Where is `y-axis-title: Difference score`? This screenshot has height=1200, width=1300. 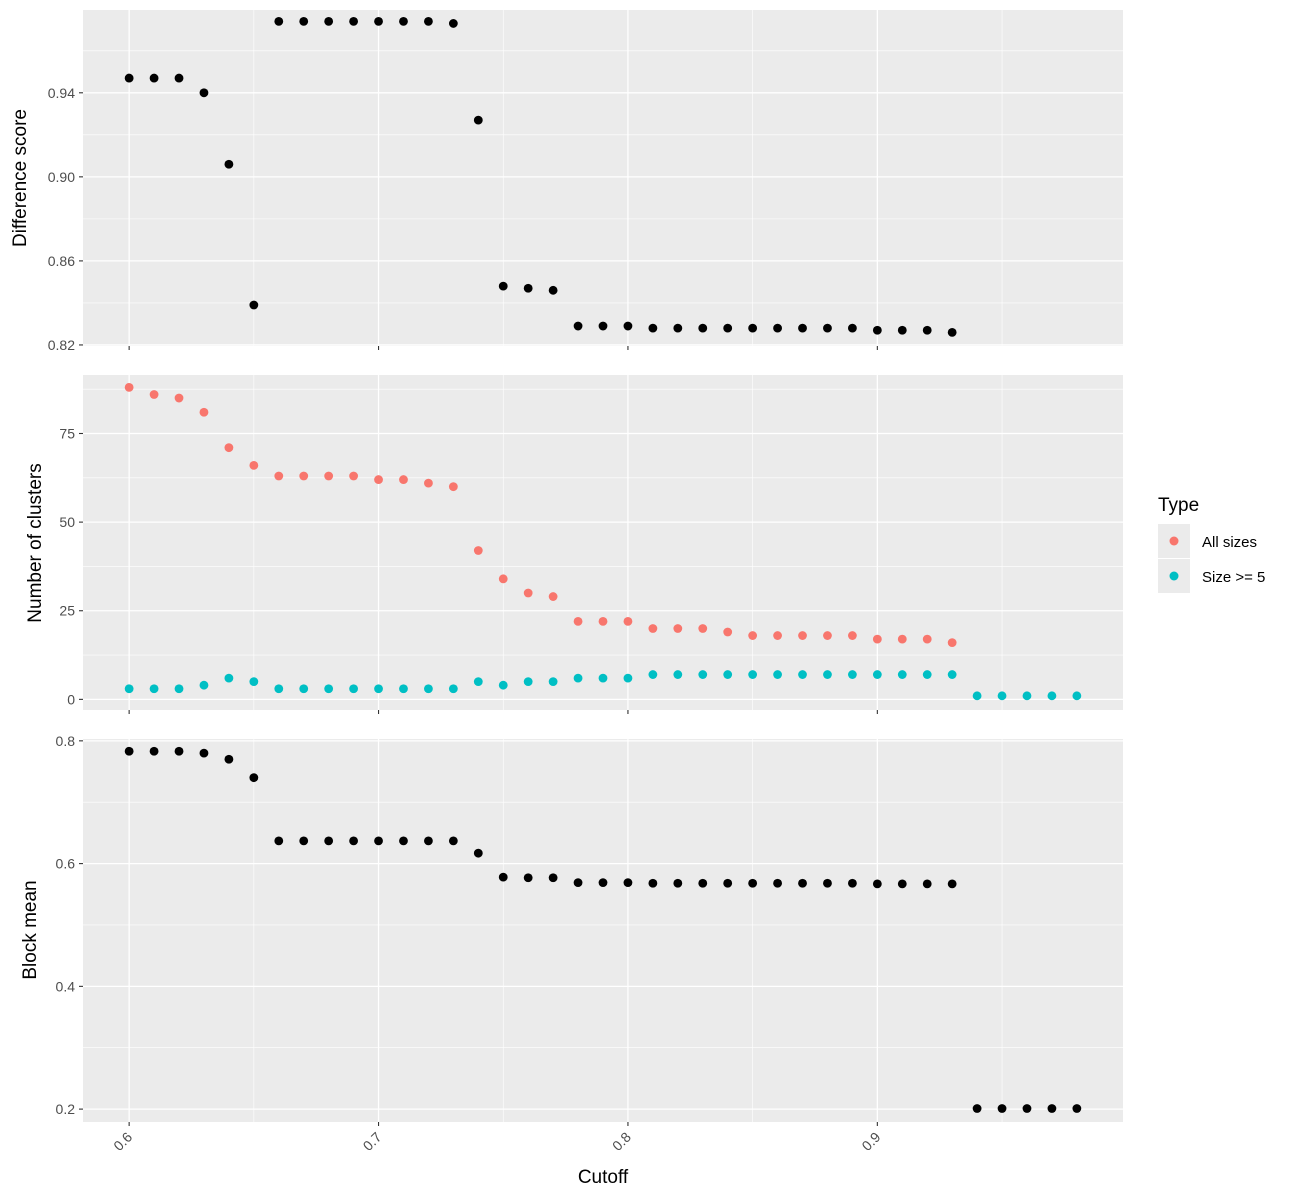 y-axis-title: Difference score is located at coordinates (20, 178).